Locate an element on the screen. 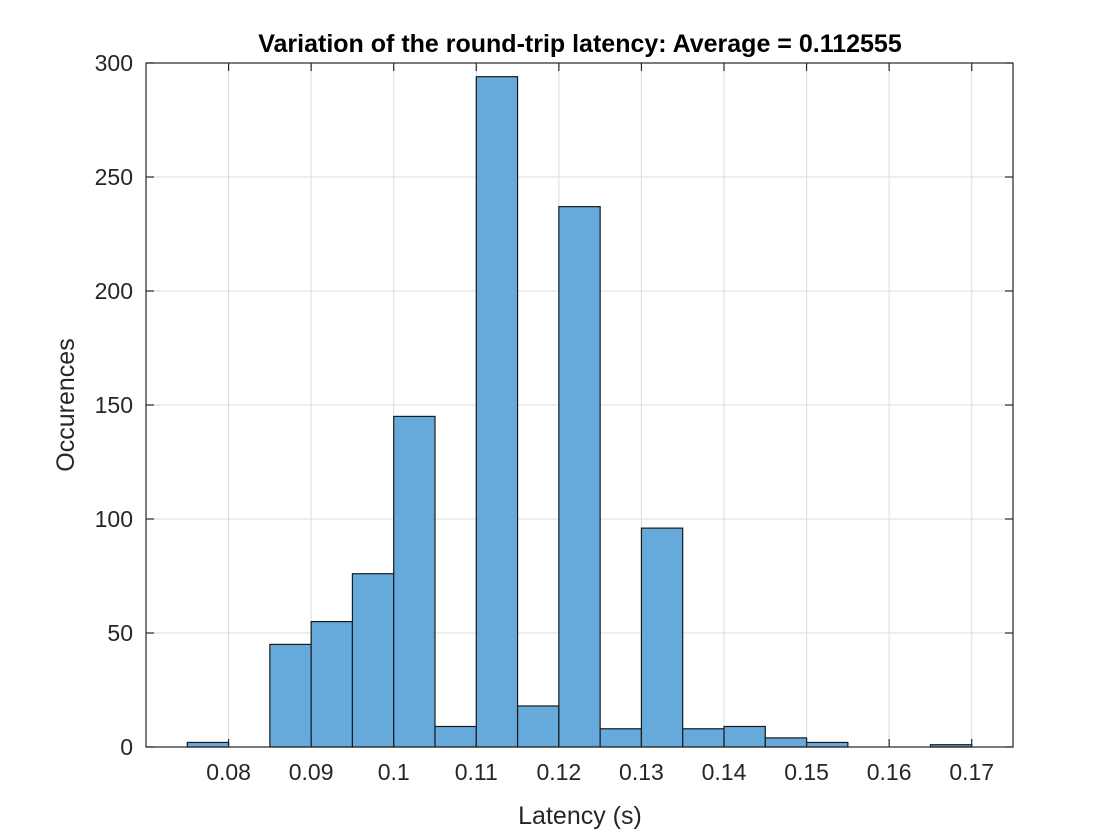 The height and width of the screenshot is (840, 1120). x-tick-label: 0.13 is located at coordinates (641, 772).